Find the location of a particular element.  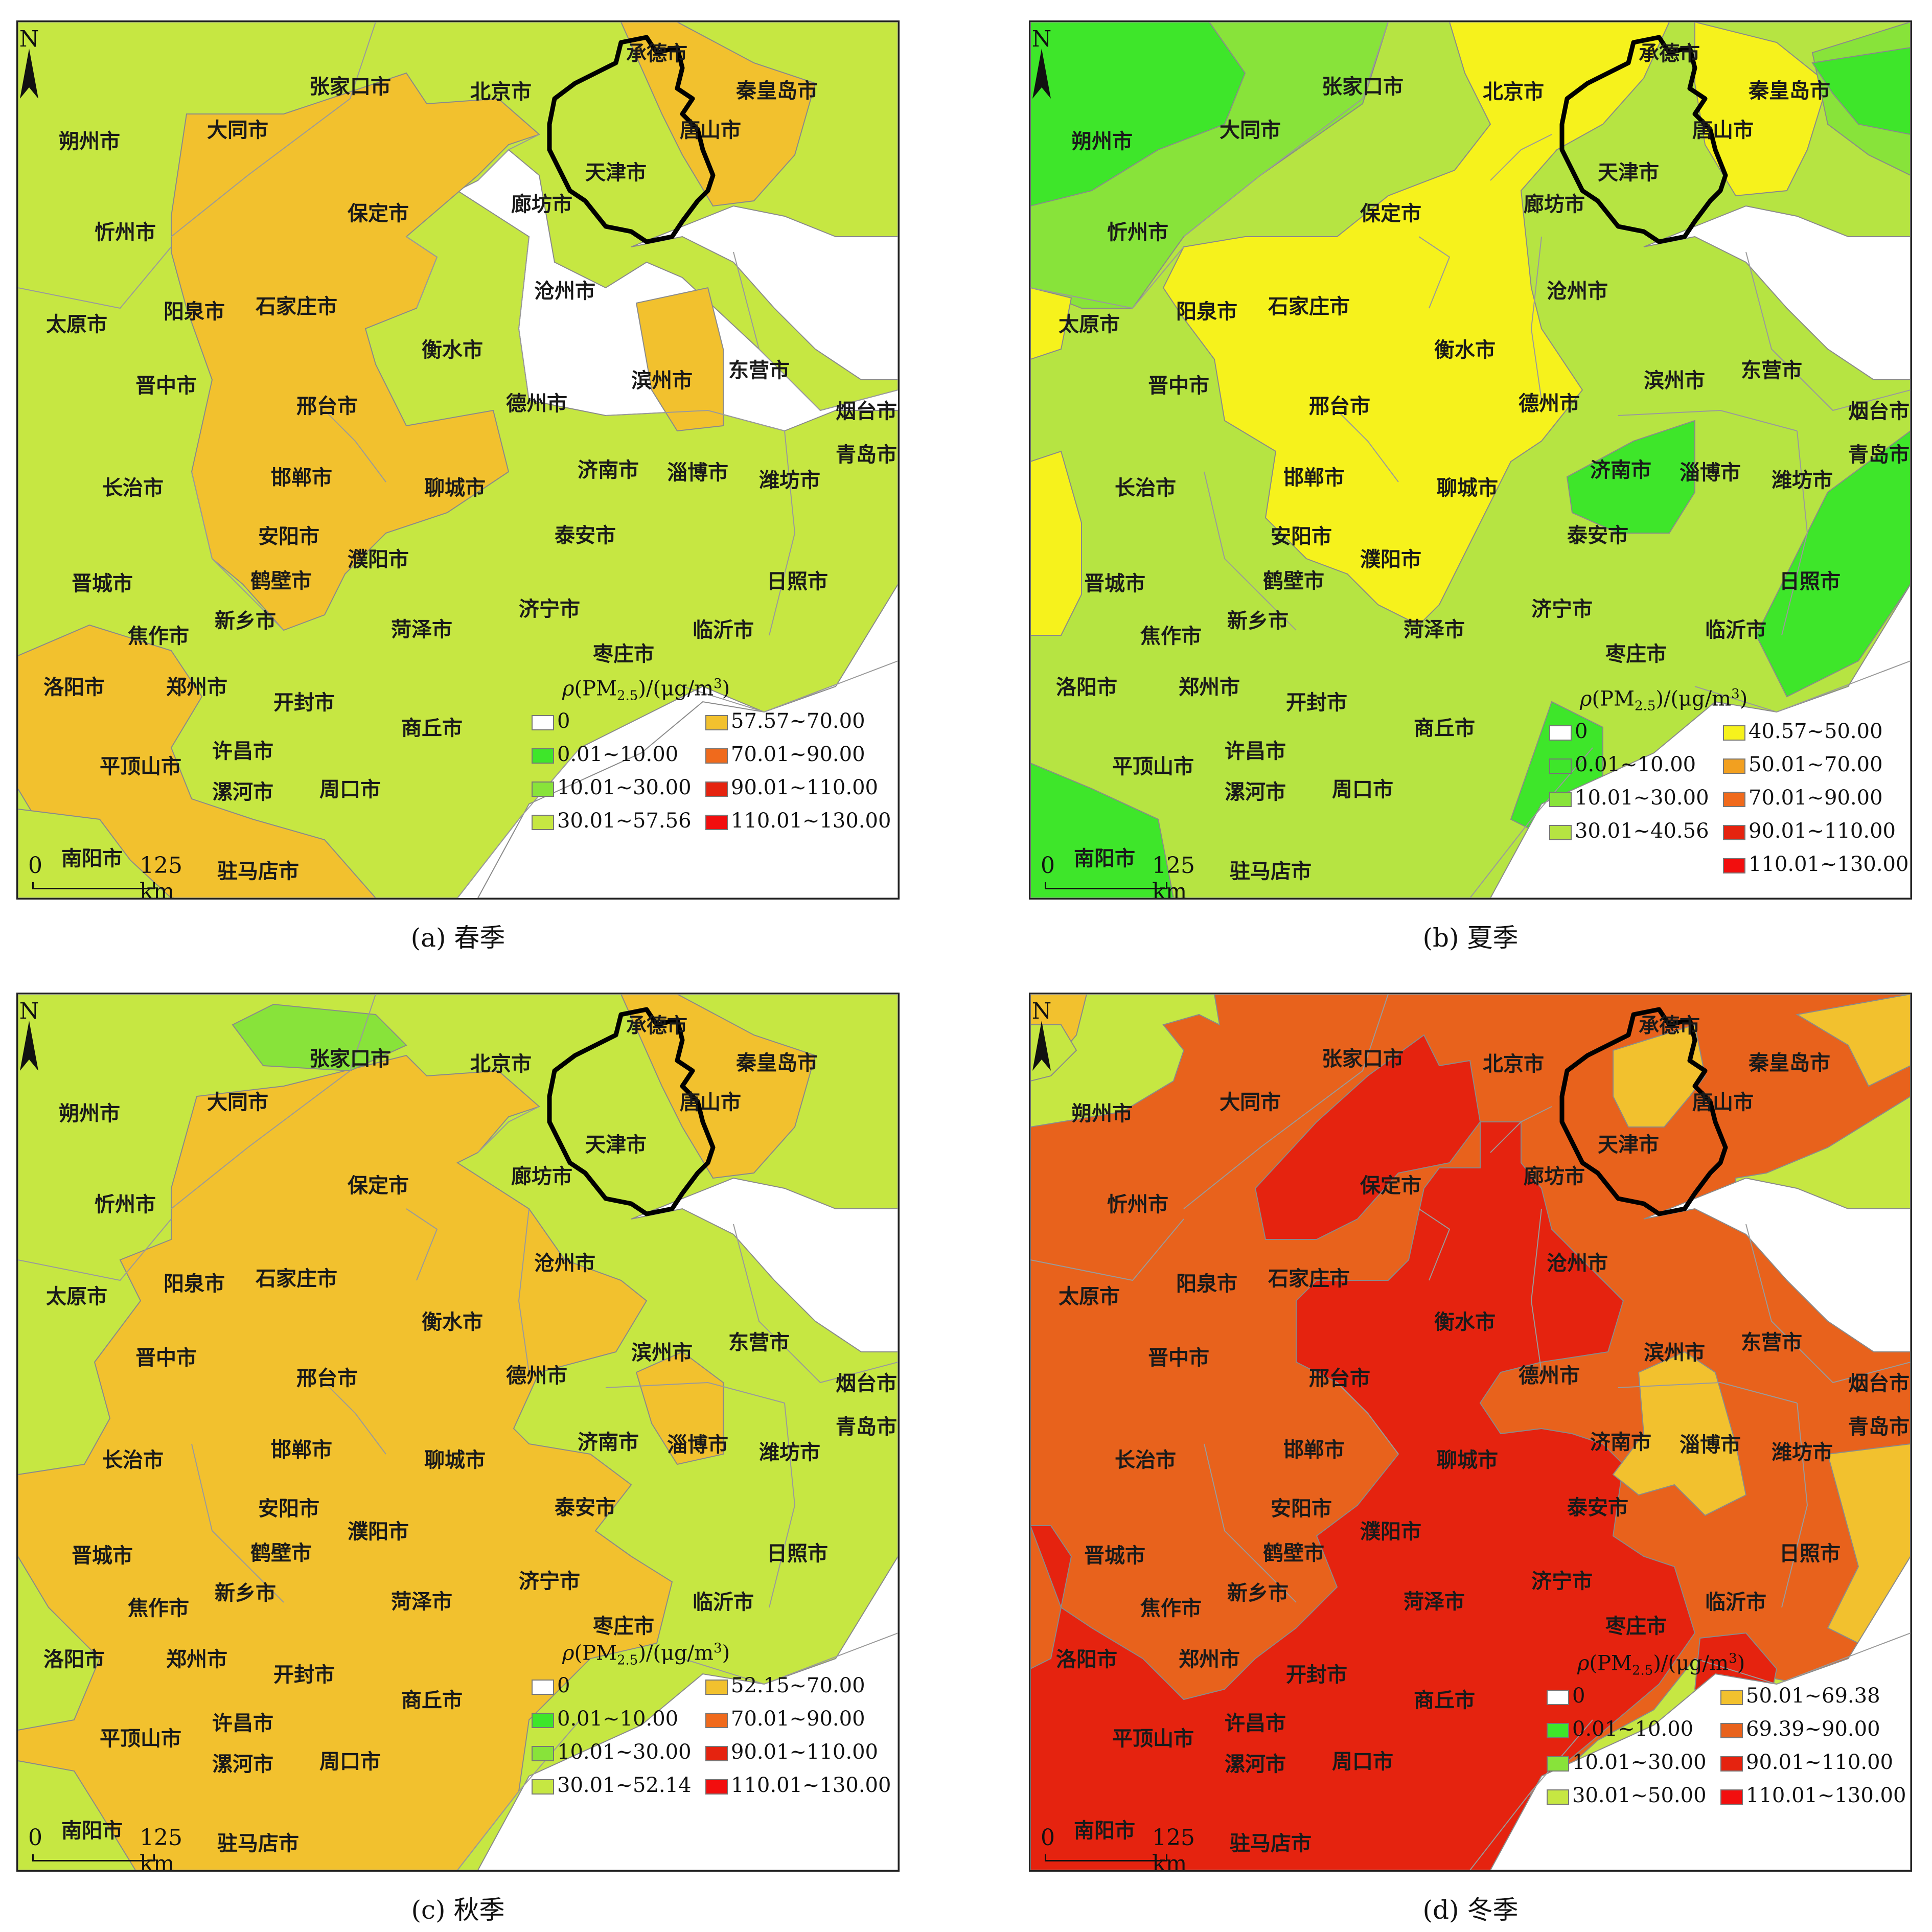

legend-item: 30.01~50.00 is located at coordinates (1627, 1795).